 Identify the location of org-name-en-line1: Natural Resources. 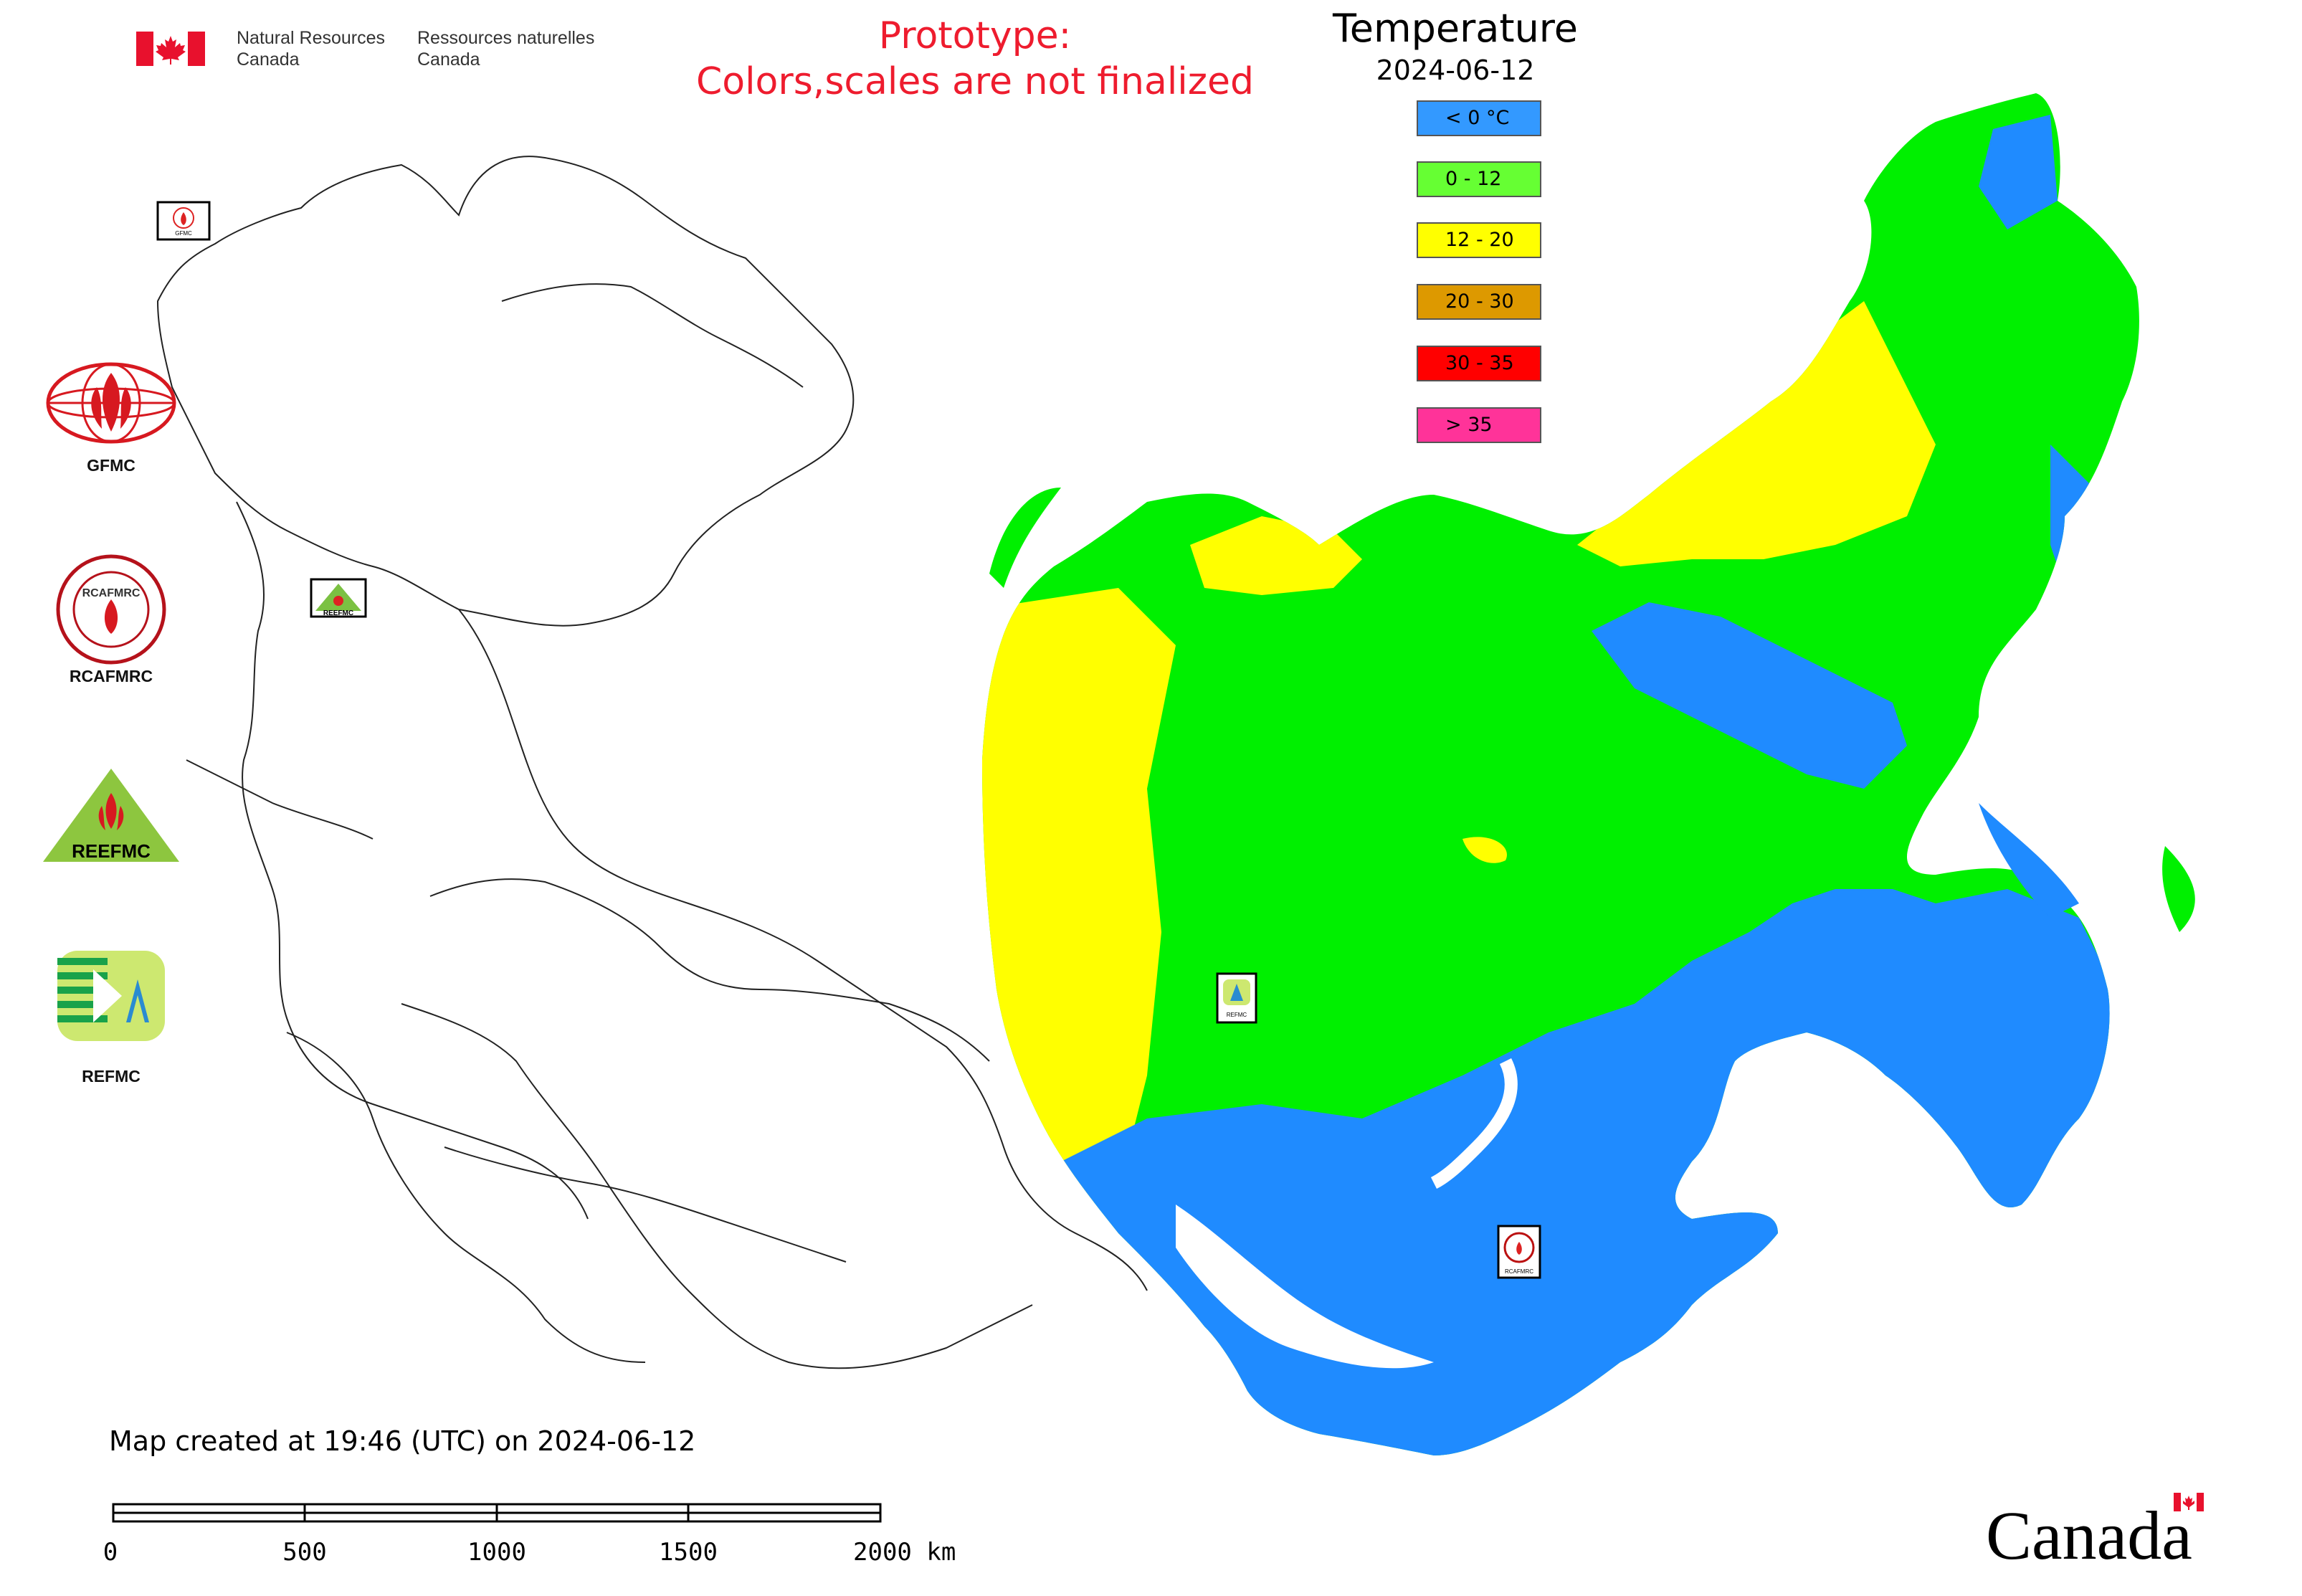
(312, 38).